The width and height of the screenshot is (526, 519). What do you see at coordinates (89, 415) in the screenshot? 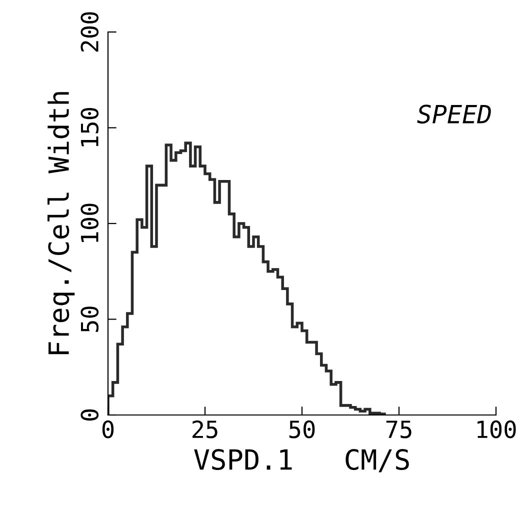
I see `y-tick-label: 0` at bounding box center [89, 415].